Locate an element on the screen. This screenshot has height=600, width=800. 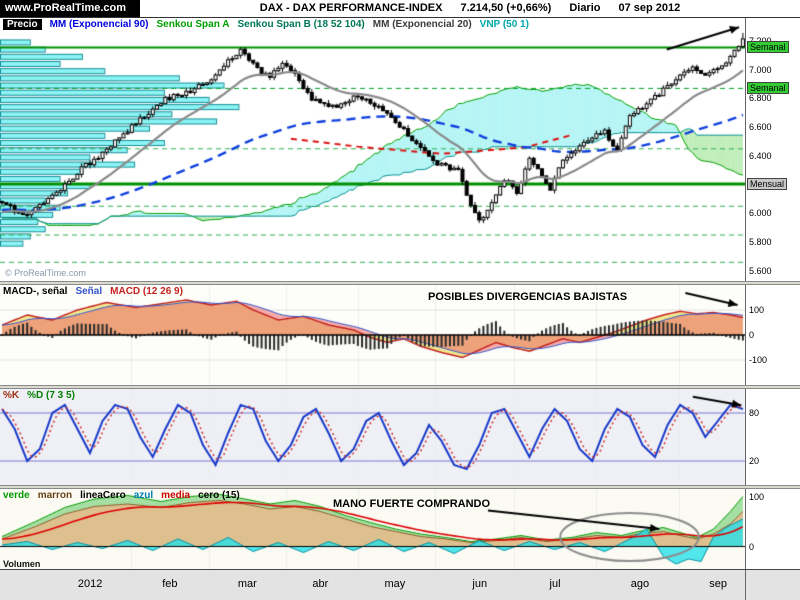
koncorde-legend-item-1: marron is located at coordinates (55, 495).